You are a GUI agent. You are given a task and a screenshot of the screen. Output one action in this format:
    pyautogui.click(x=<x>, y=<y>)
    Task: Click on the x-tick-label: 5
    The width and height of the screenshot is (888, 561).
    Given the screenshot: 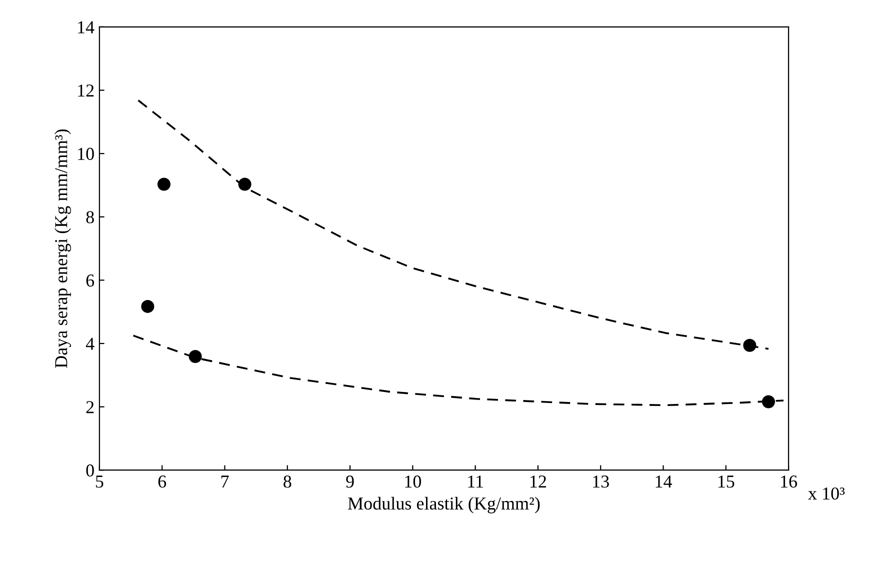 What is the action you would take?
    pyautogui.click(x=100, y=482)
    